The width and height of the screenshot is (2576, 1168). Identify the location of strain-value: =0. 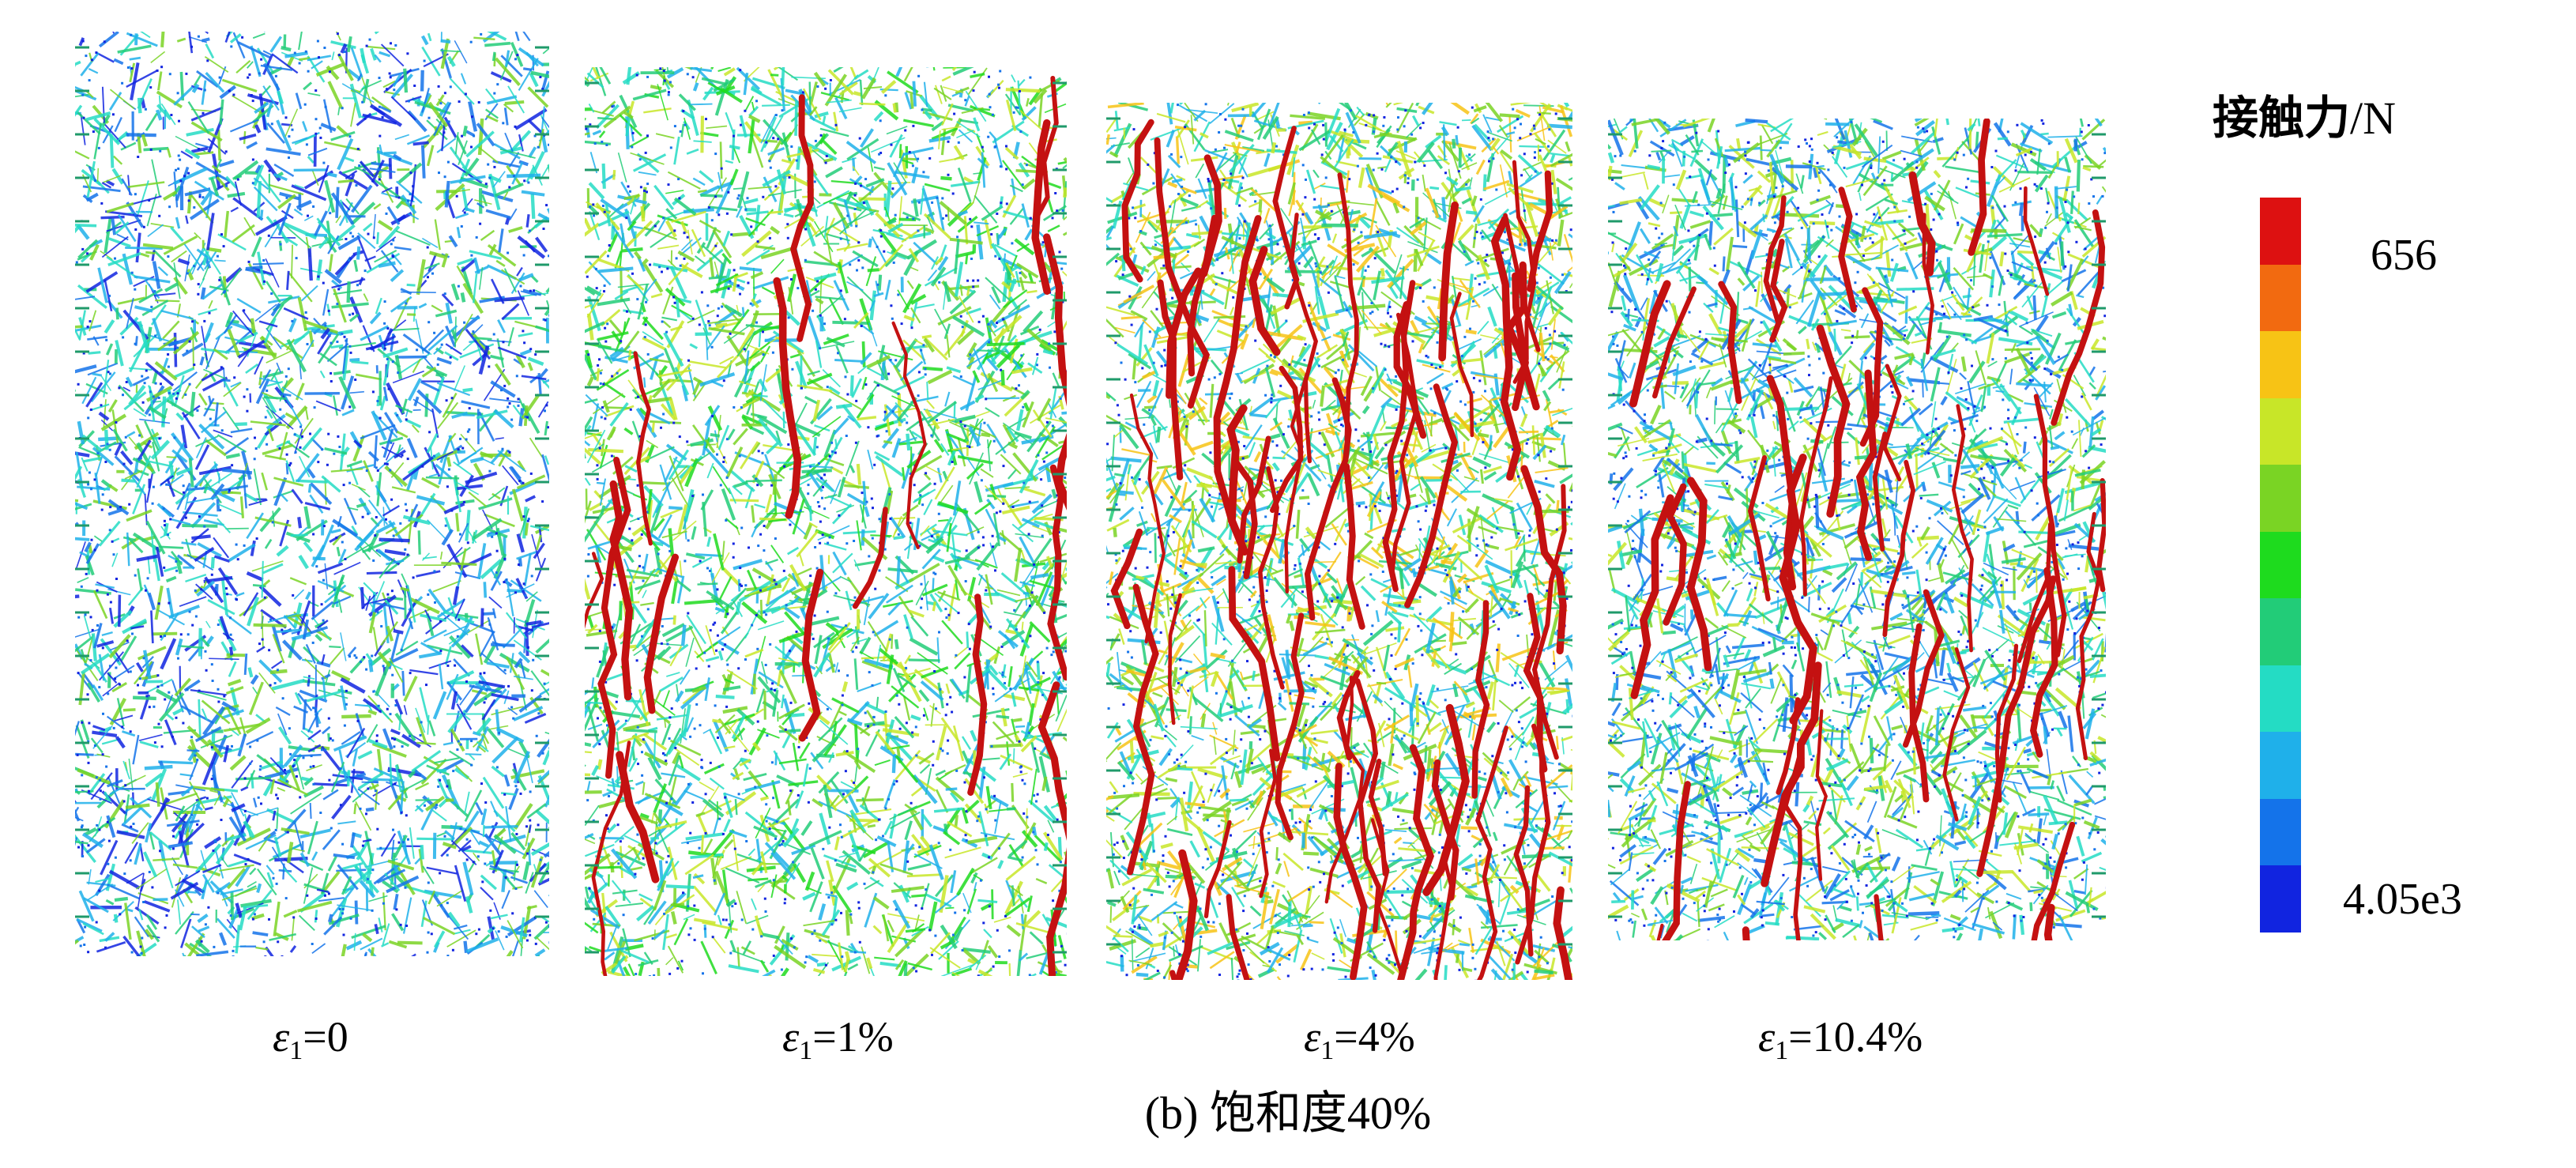
(325, 1037).